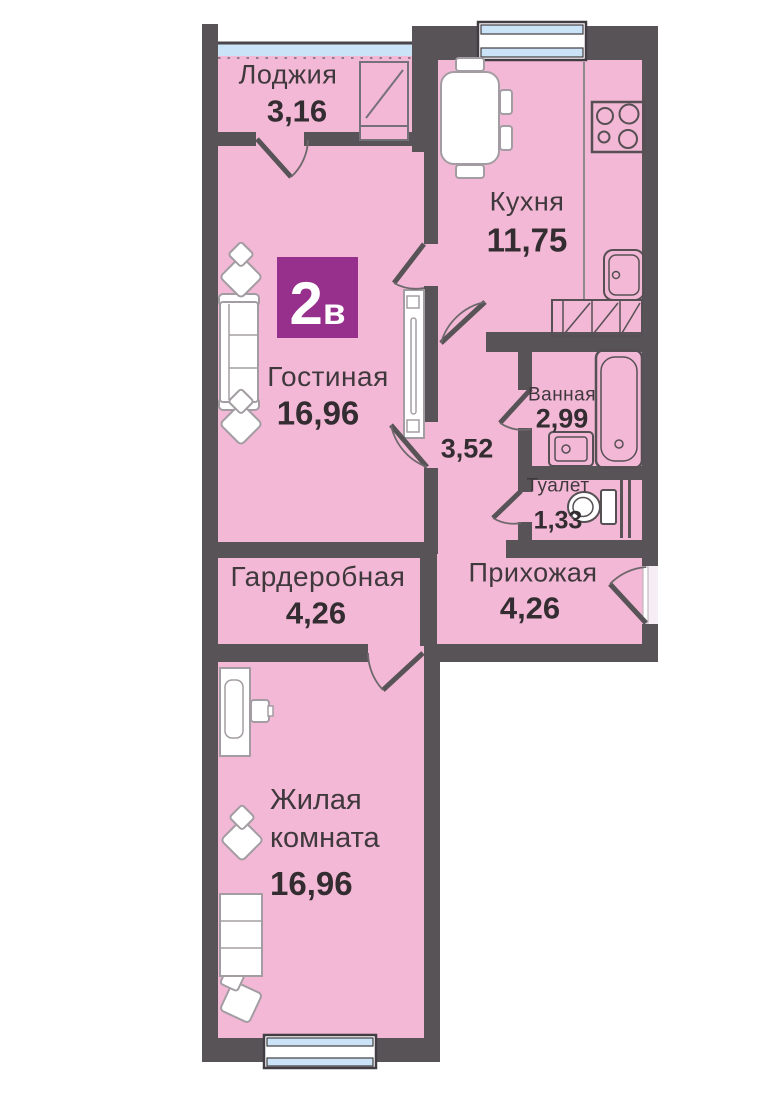  Describe the element at coordinates (409, 263) in the screenshot. I see `living-door-leaf` at that location.